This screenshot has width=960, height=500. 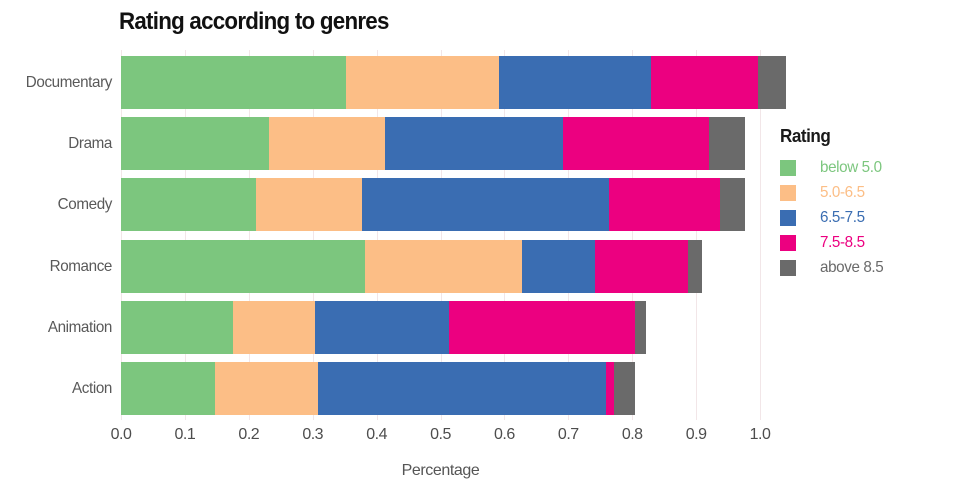 What do you see at coordinates (852, 267) in the screenshot?
I see `legend-item-label: above 8.5` at bounding box center [852, 267].